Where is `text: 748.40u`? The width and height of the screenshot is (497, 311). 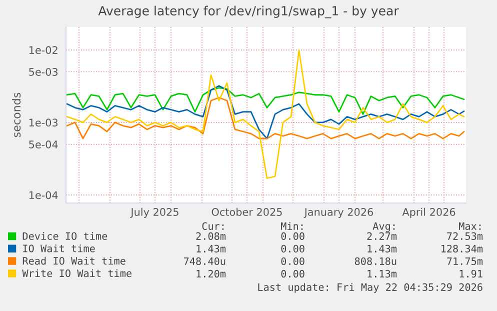
text: 748.40u is located at coordinates (205, 261).